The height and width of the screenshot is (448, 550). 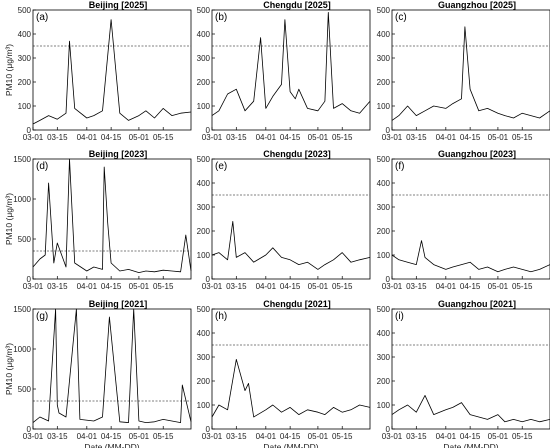 I want to click on panel-title: Guangzhou [2025], so click(x=477, y=5).